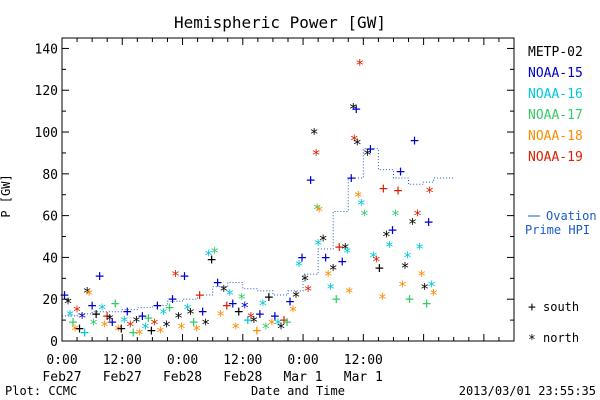 Image resolution: width=600 pixels, height=400 pixels. Describe the element at coordinates (6, 195) in the screenshot. I see `y-axis-label: P [GW]` at that location.